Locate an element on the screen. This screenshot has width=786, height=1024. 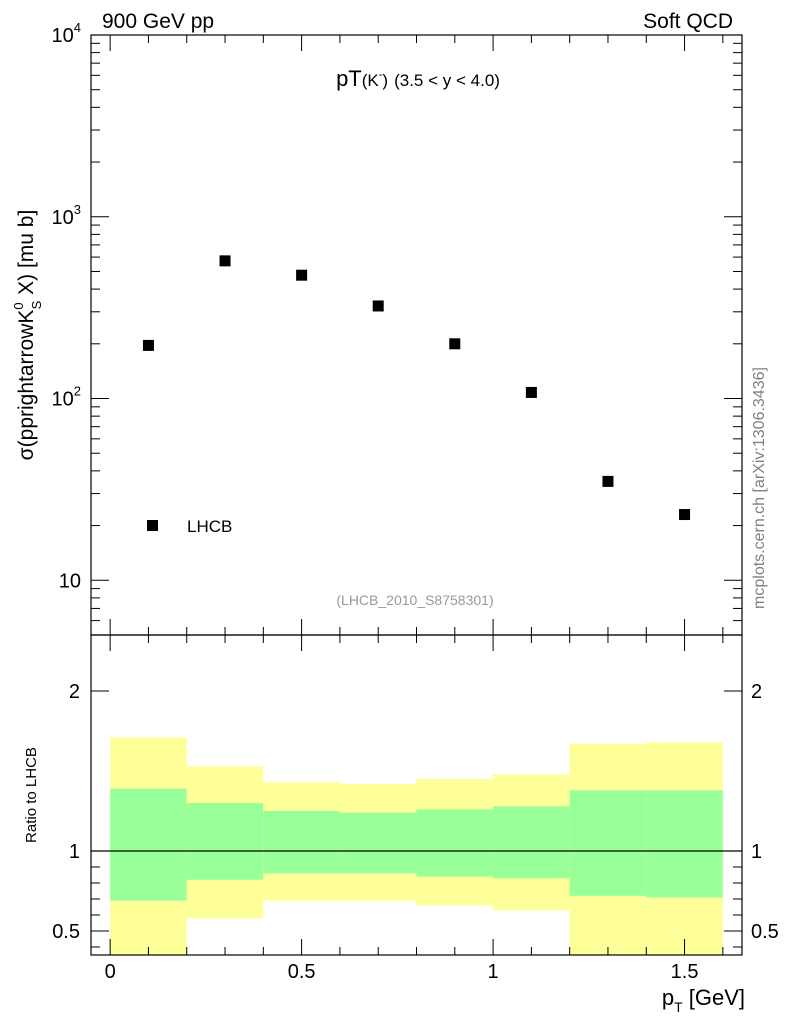
xlabel-base: p is located at coordinates (668, 997).